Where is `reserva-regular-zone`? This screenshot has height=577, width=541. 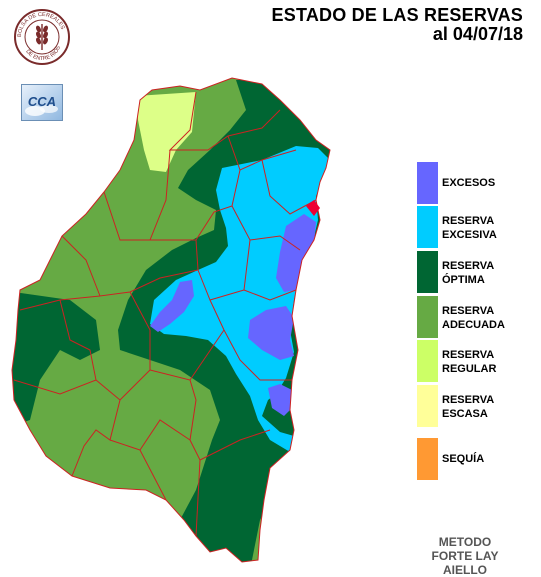
reserva-regular-zone is located at coordinates (166, 132).